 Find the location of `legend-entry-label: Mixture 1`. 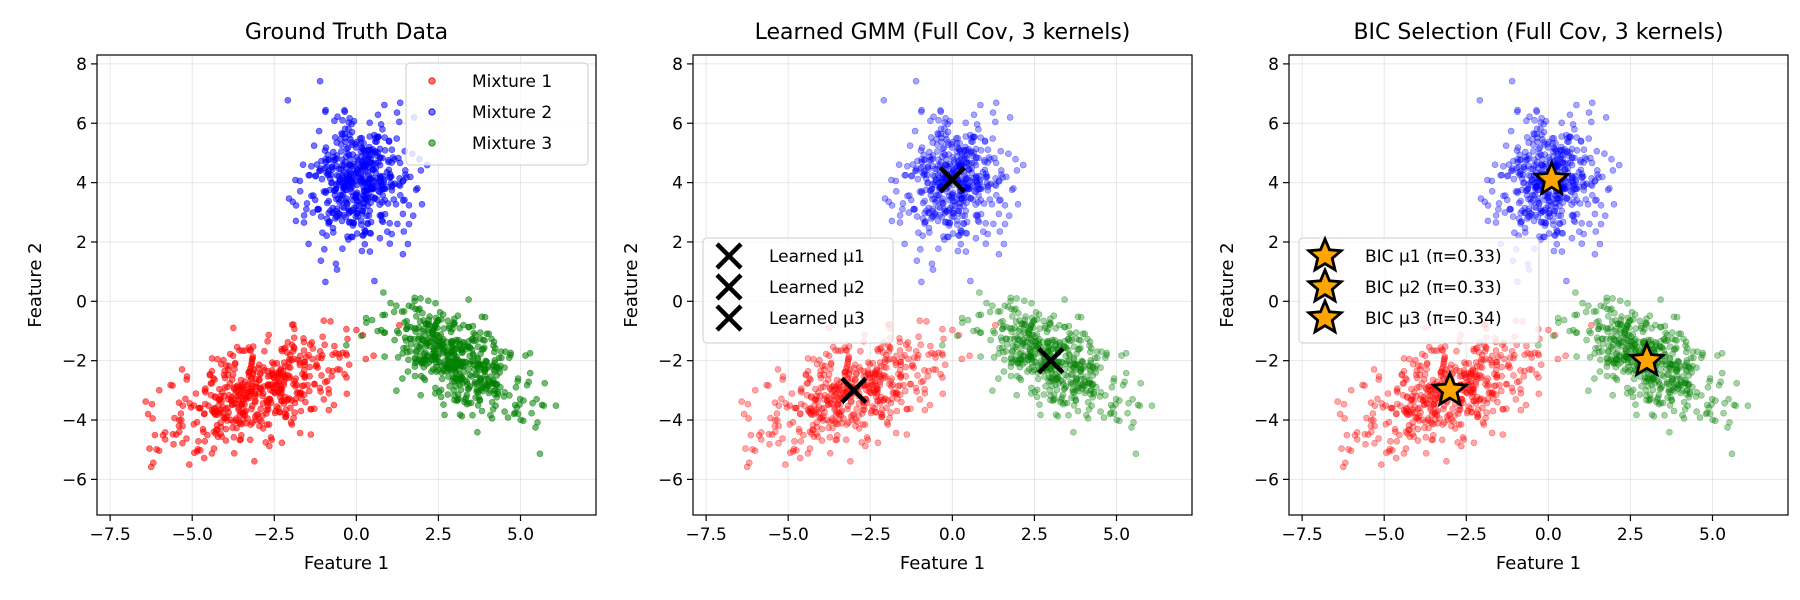

legend-entry-label: Mixture 1 is located at coordinates (512, 82).